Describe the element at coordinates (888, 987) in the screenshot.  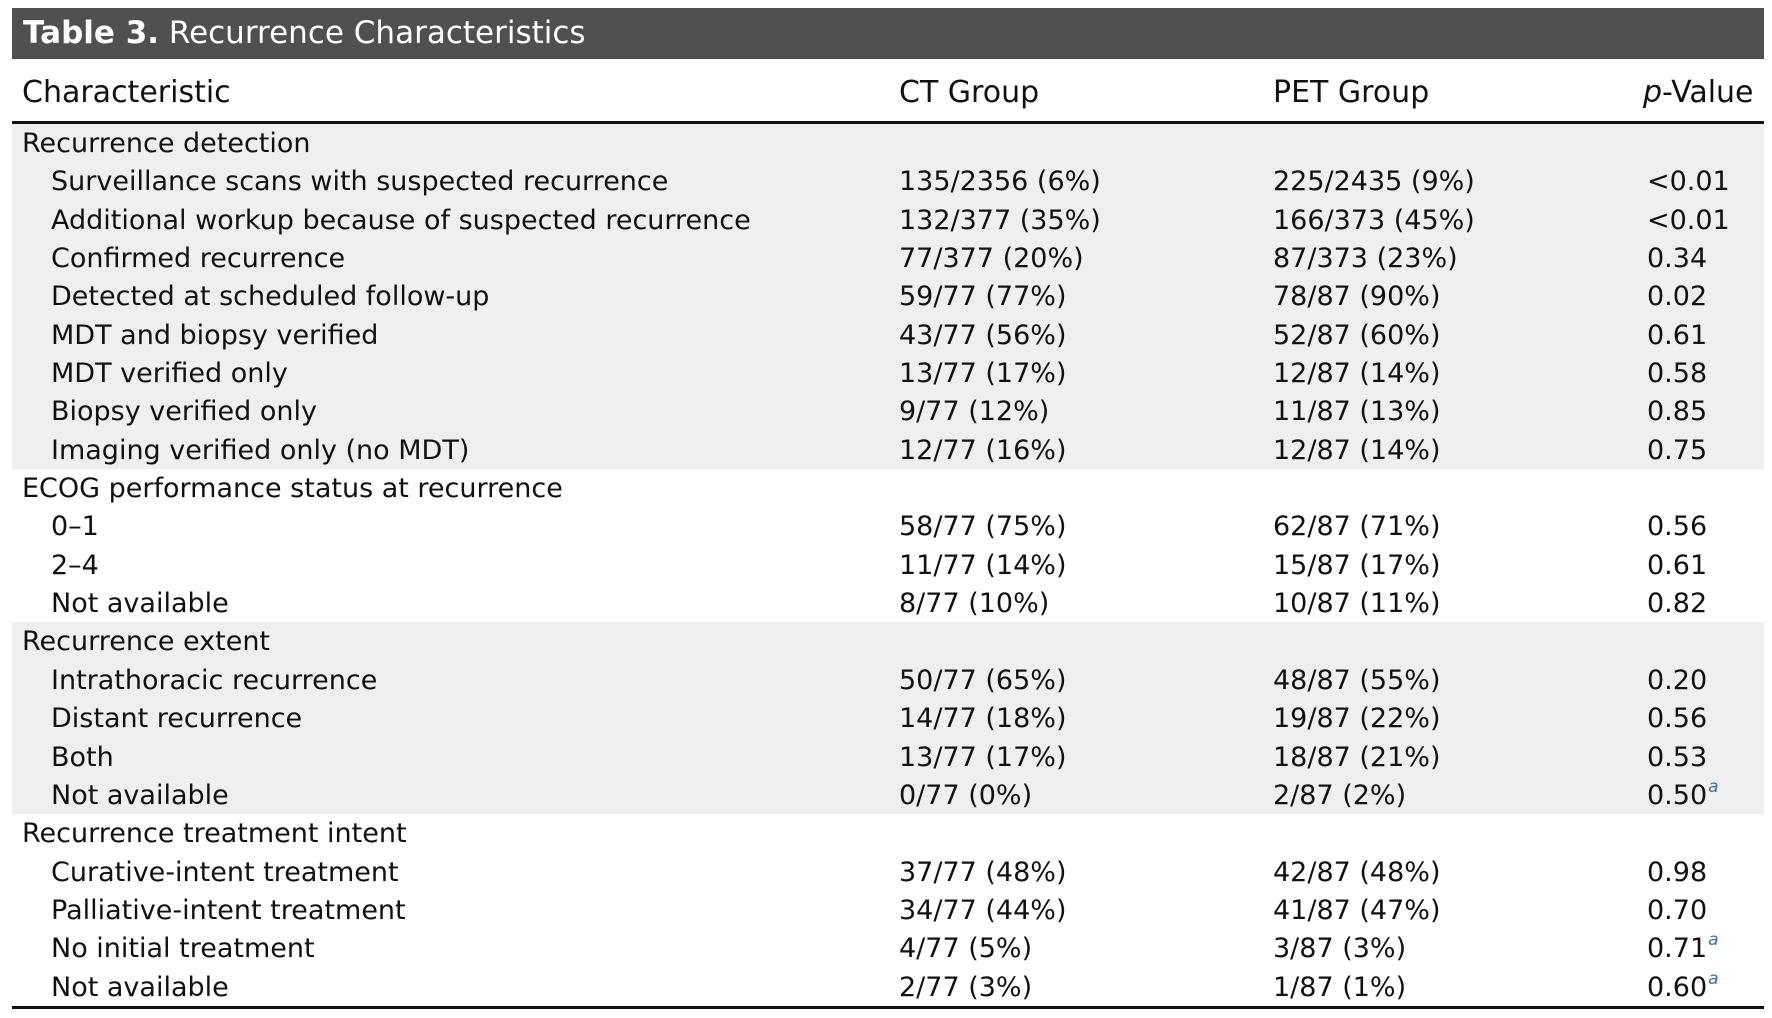
I see `table-row: Not available 2/77 (3%) 1/87 (1%) 0.60a` at that location.